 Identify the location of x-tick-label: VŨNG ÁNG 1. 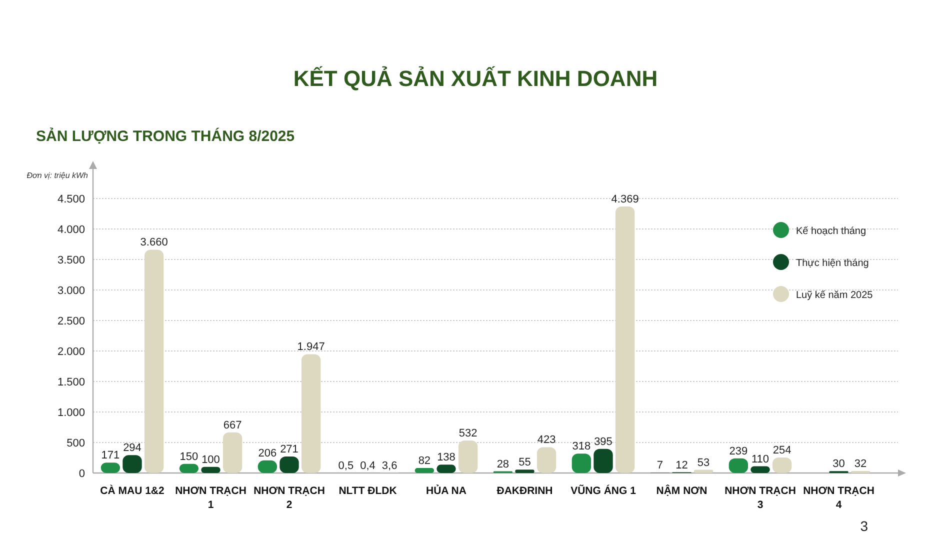
(603, 490).